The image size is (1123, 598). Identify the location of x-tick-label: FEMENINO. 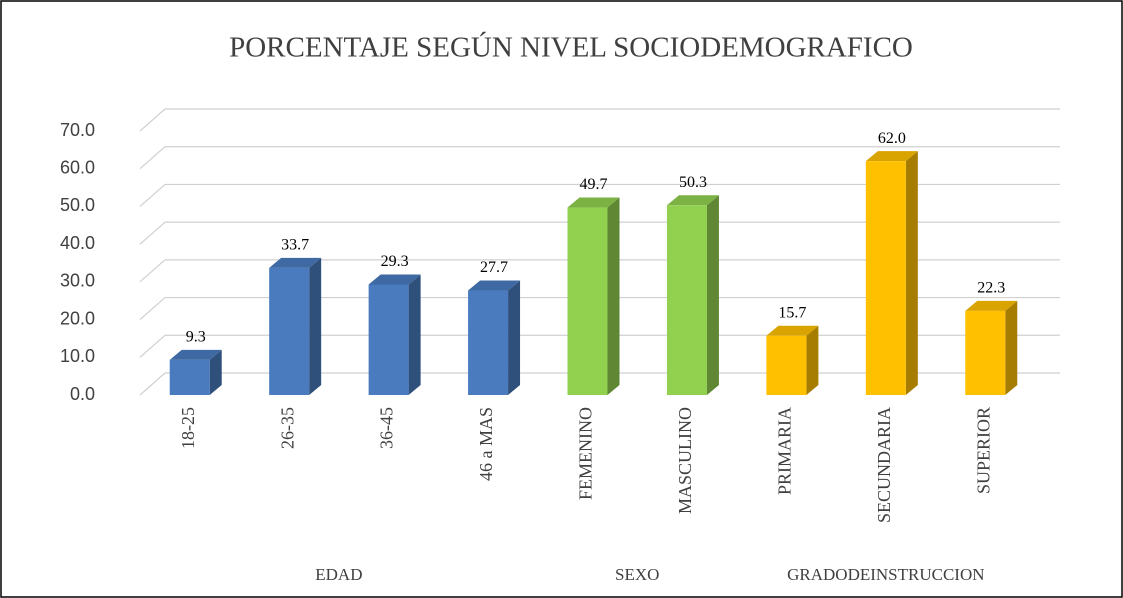
(586, 453).